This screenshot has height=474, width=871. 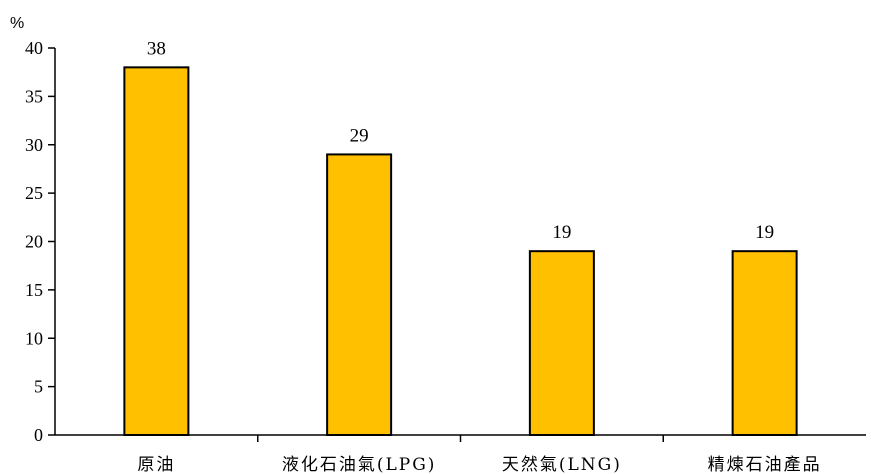 I want to click on y-tick-label: 40, so click(x=34, y=48).